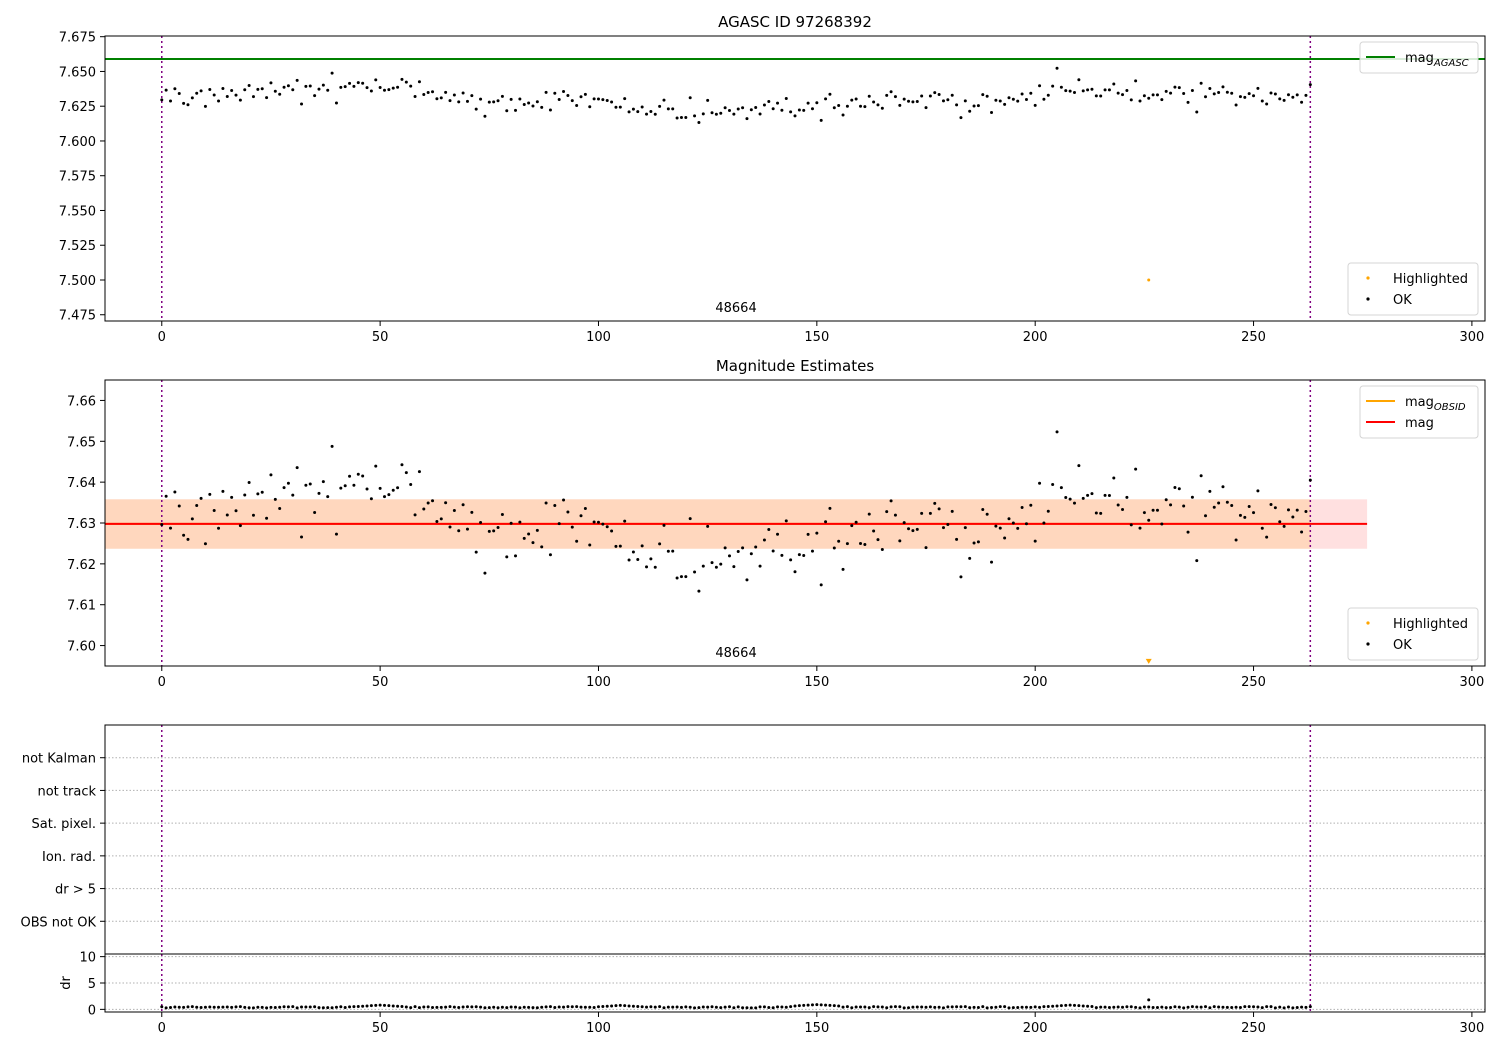 Image resolution: width=1500 pixels, height=1050 pixels. What do you see at coordinates (1413, 634) in the screenshot?
I see `legend-box` at bounding box center [1413, 634].